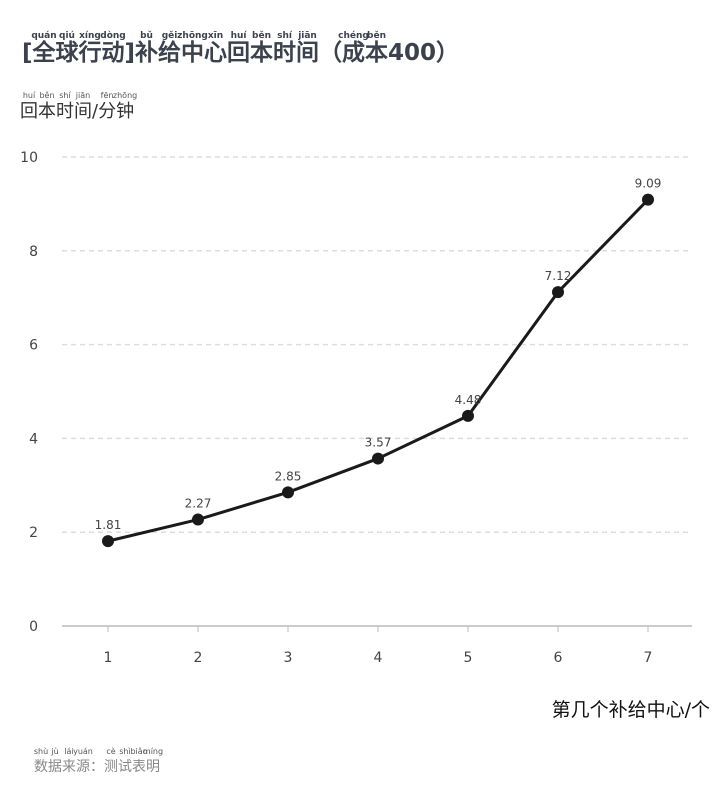  I want to click on value-label: 9.09, so click(648, 184).